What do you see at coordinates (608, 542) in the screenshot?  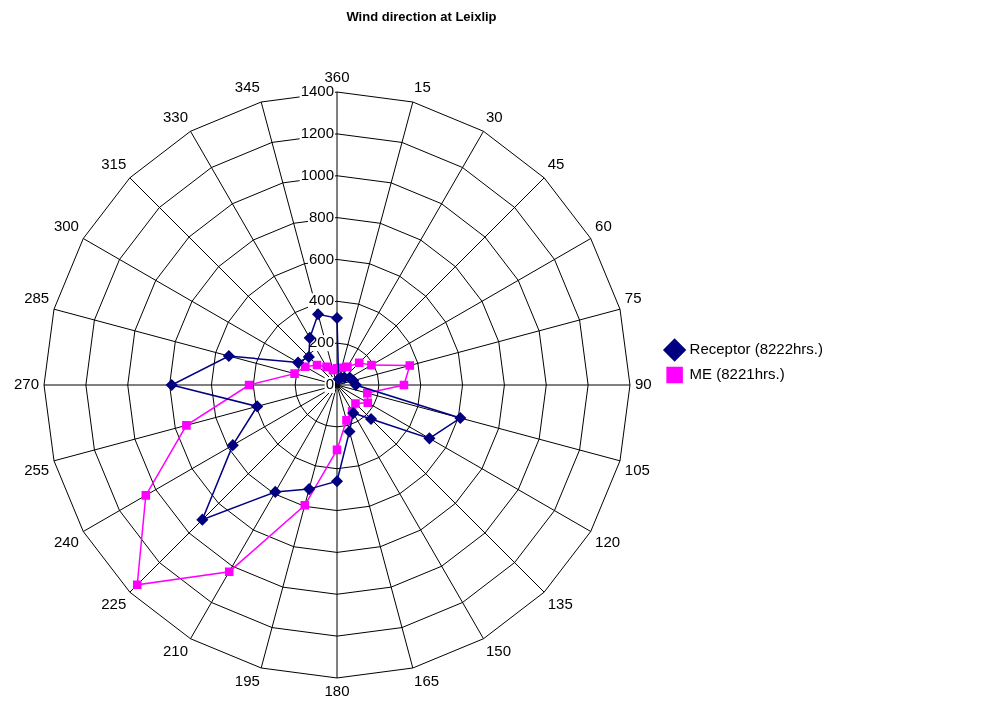 I see `spoke-label: 120` at bounding box center [608, 542].